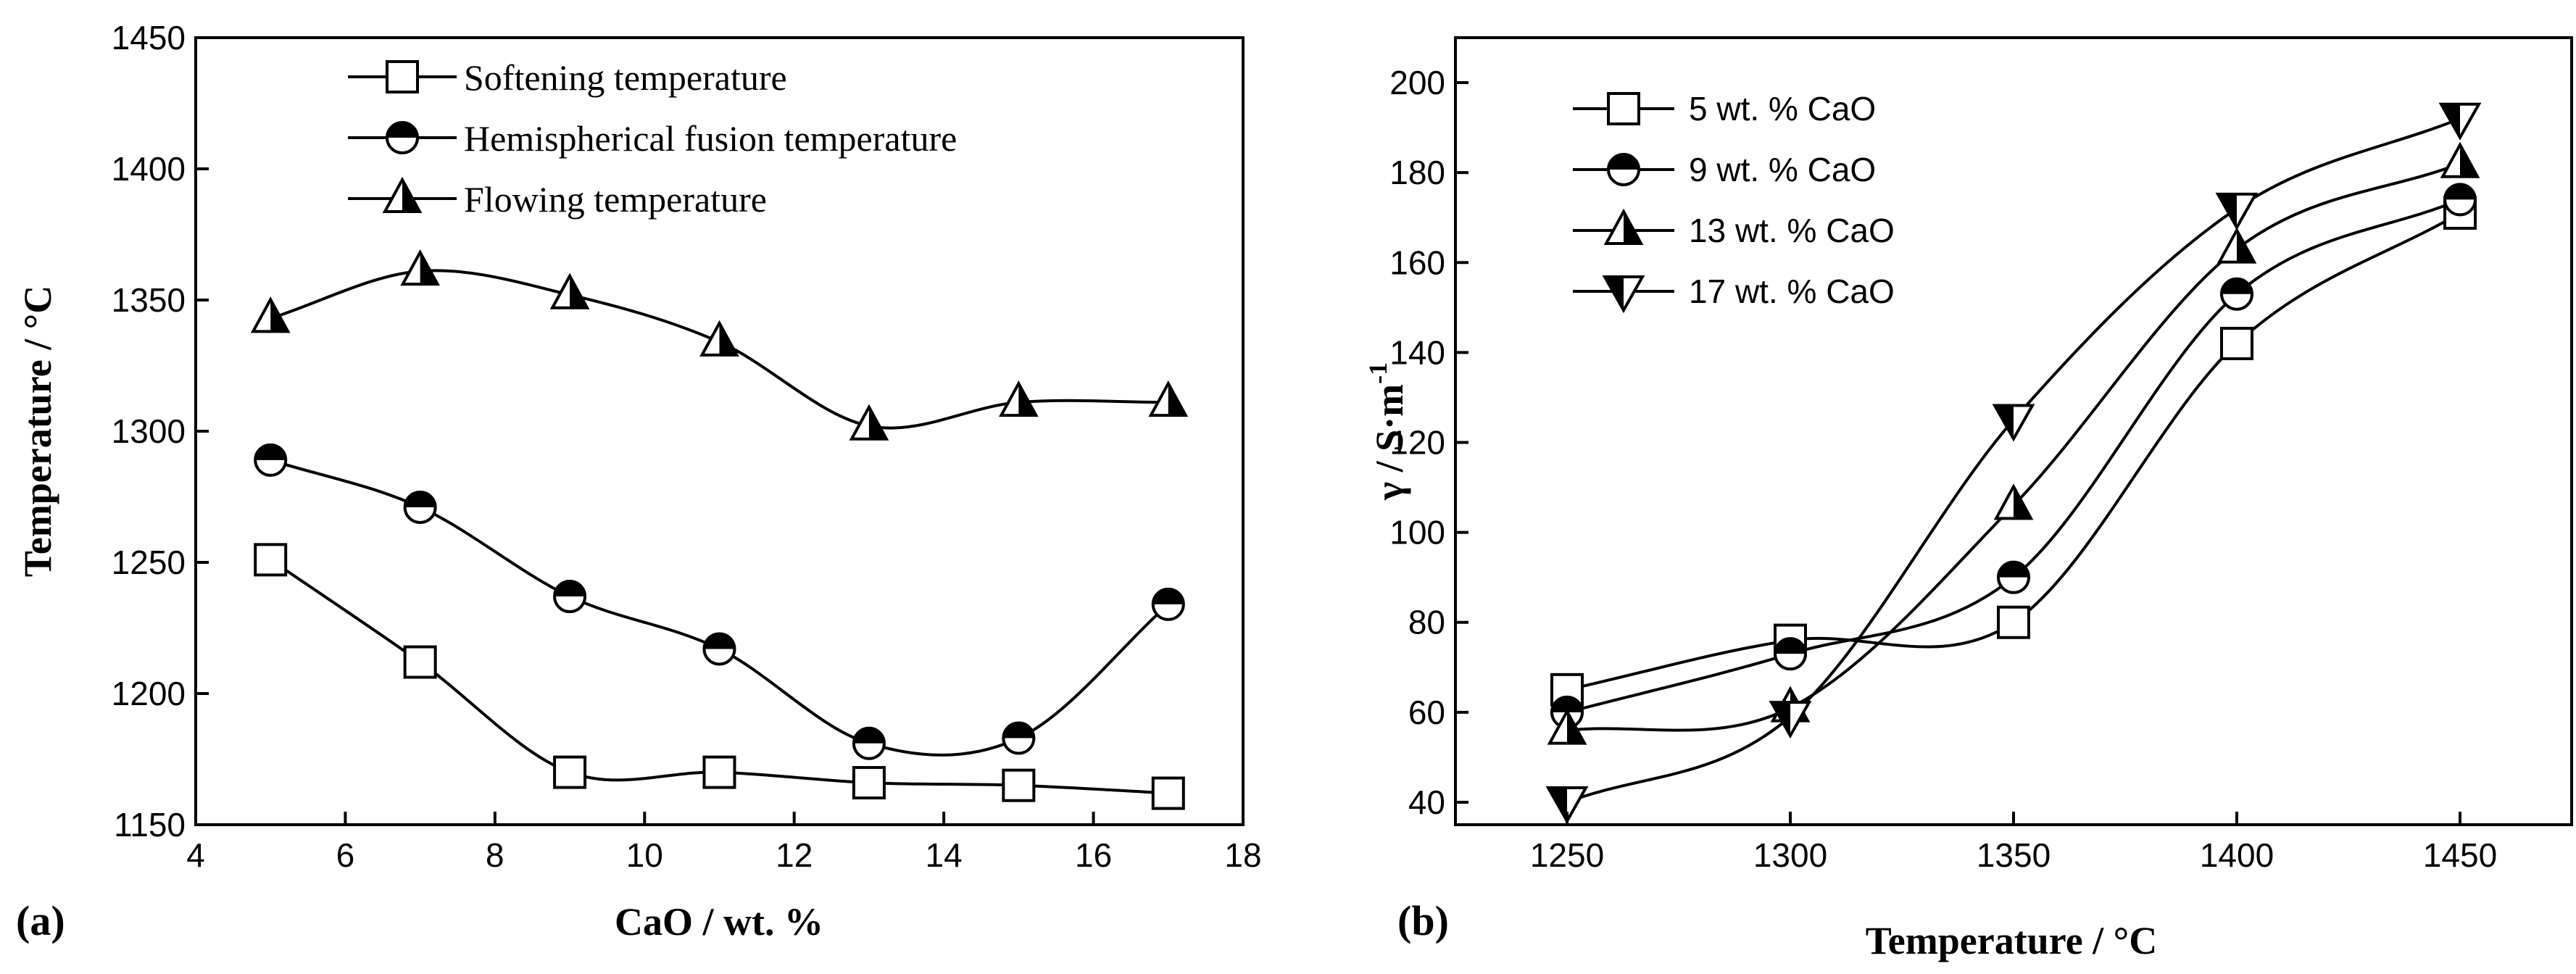  Describe the element at coordinates (1417, 172) in the screenshot. I see `y-tick-label-b: 180` at that location.